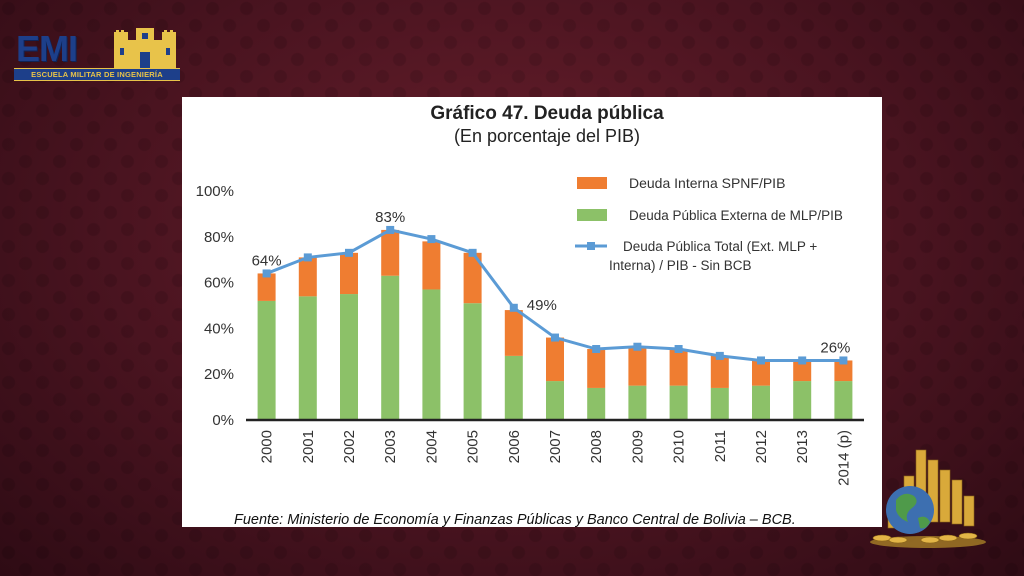 The height and width of the screenshot is (576, 1024). What do you see at coordinates (267, 260) in the screenshot?
I see `data-label: 64%` at bounding box center [267, 260].